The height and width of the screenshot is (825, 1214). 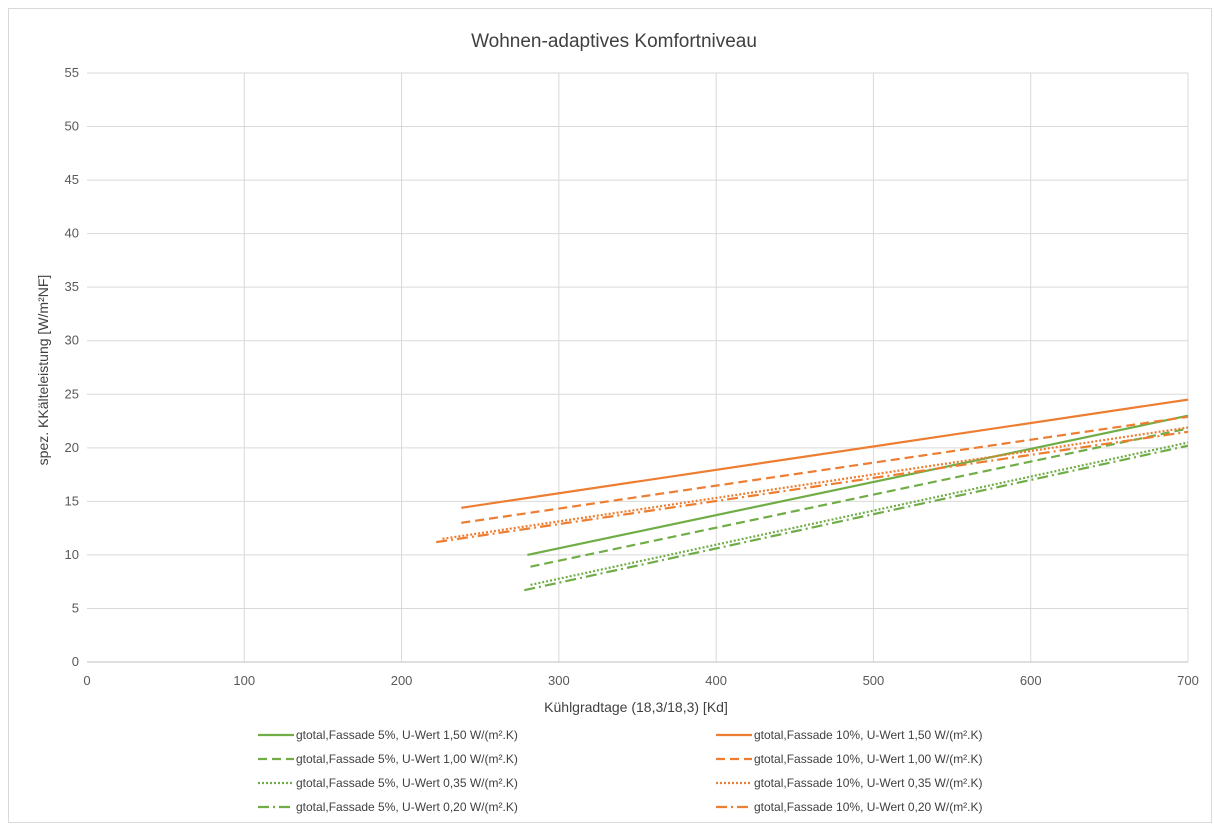 What do you see at coordinates (407, 807) in the screenshot?
I see `legend-entry-label: gtotal,Fassade 5%, U-Wert 0,20 W/(m².K)` at bounding box center [407, 807].